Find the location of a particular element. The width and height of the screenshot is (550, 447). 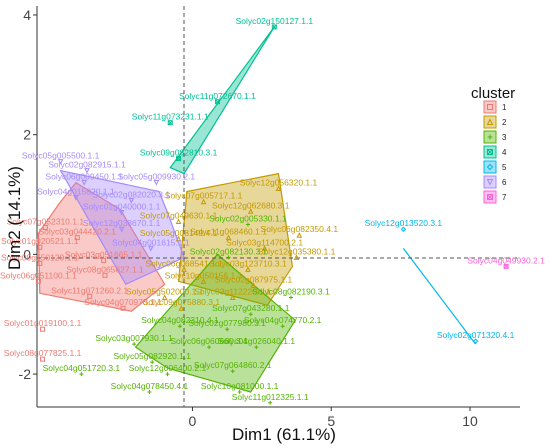

data-point: Solyc07g005717.1.1 is located at coordinates (204, 198).